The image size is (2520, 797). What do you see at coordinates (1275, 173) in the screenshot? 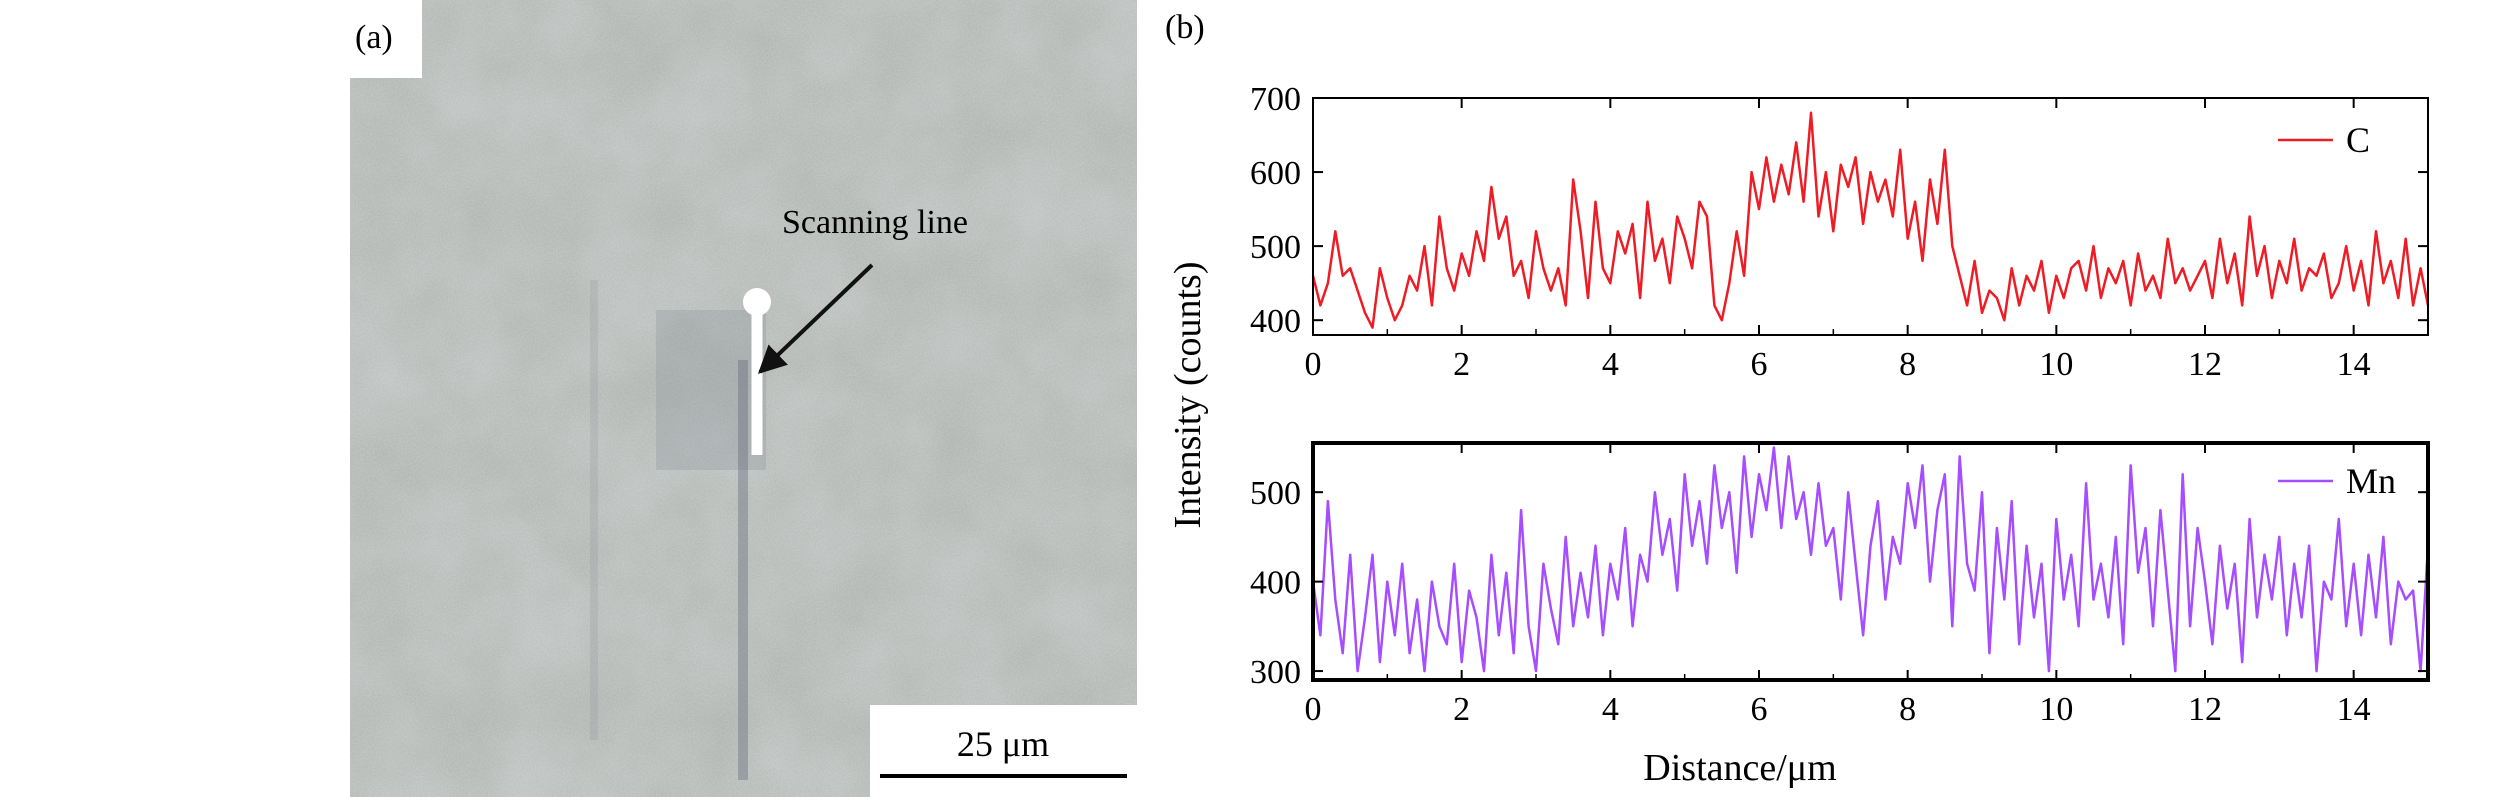
I see `y-tick-label: 600` at bounding box center [1275, 173].